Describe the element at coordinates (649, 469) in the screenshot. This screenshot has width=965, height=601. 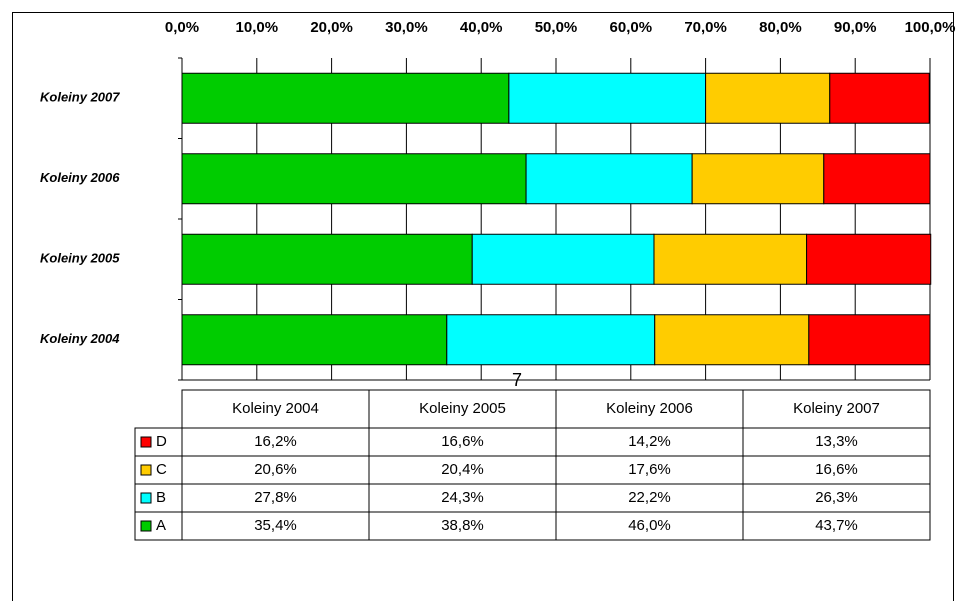
I see `table-cell: 17,6%` at that location.